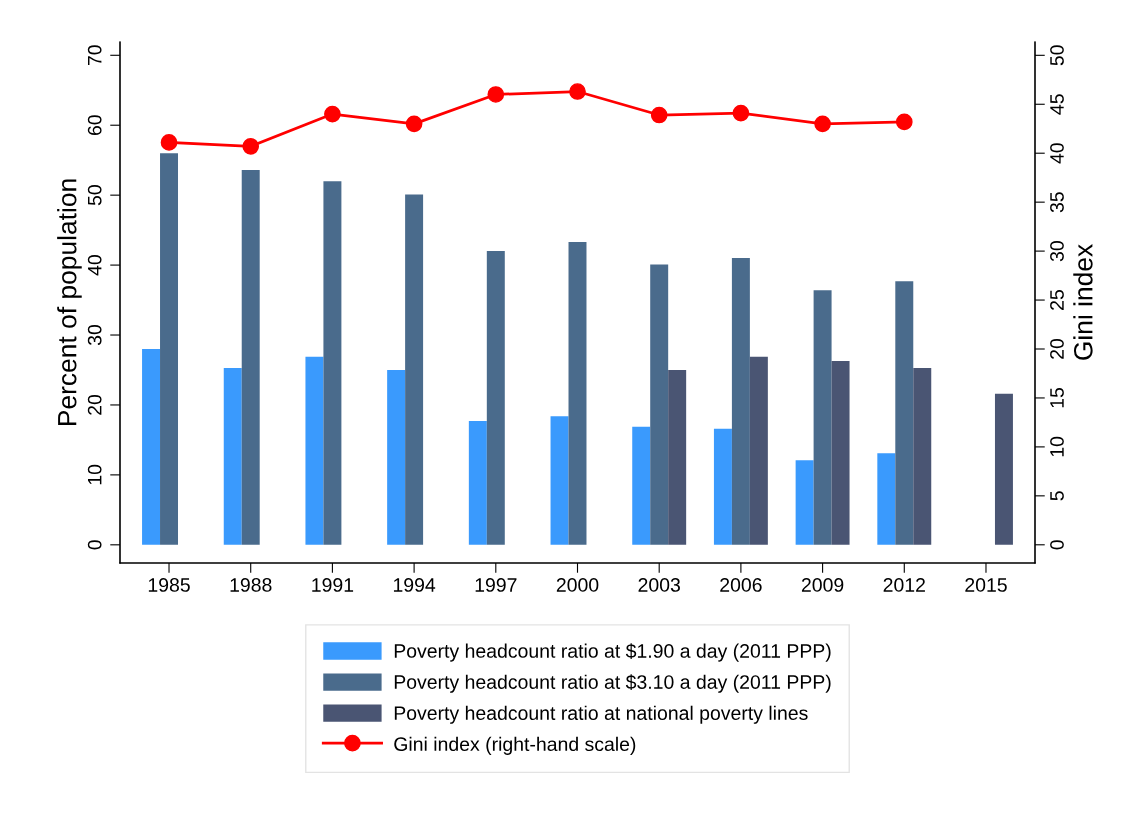  What do you see at coordinates (1057, 251) in the screenshot?
I see `y2-tick-label: 30` at bounding box center [1057, 251].